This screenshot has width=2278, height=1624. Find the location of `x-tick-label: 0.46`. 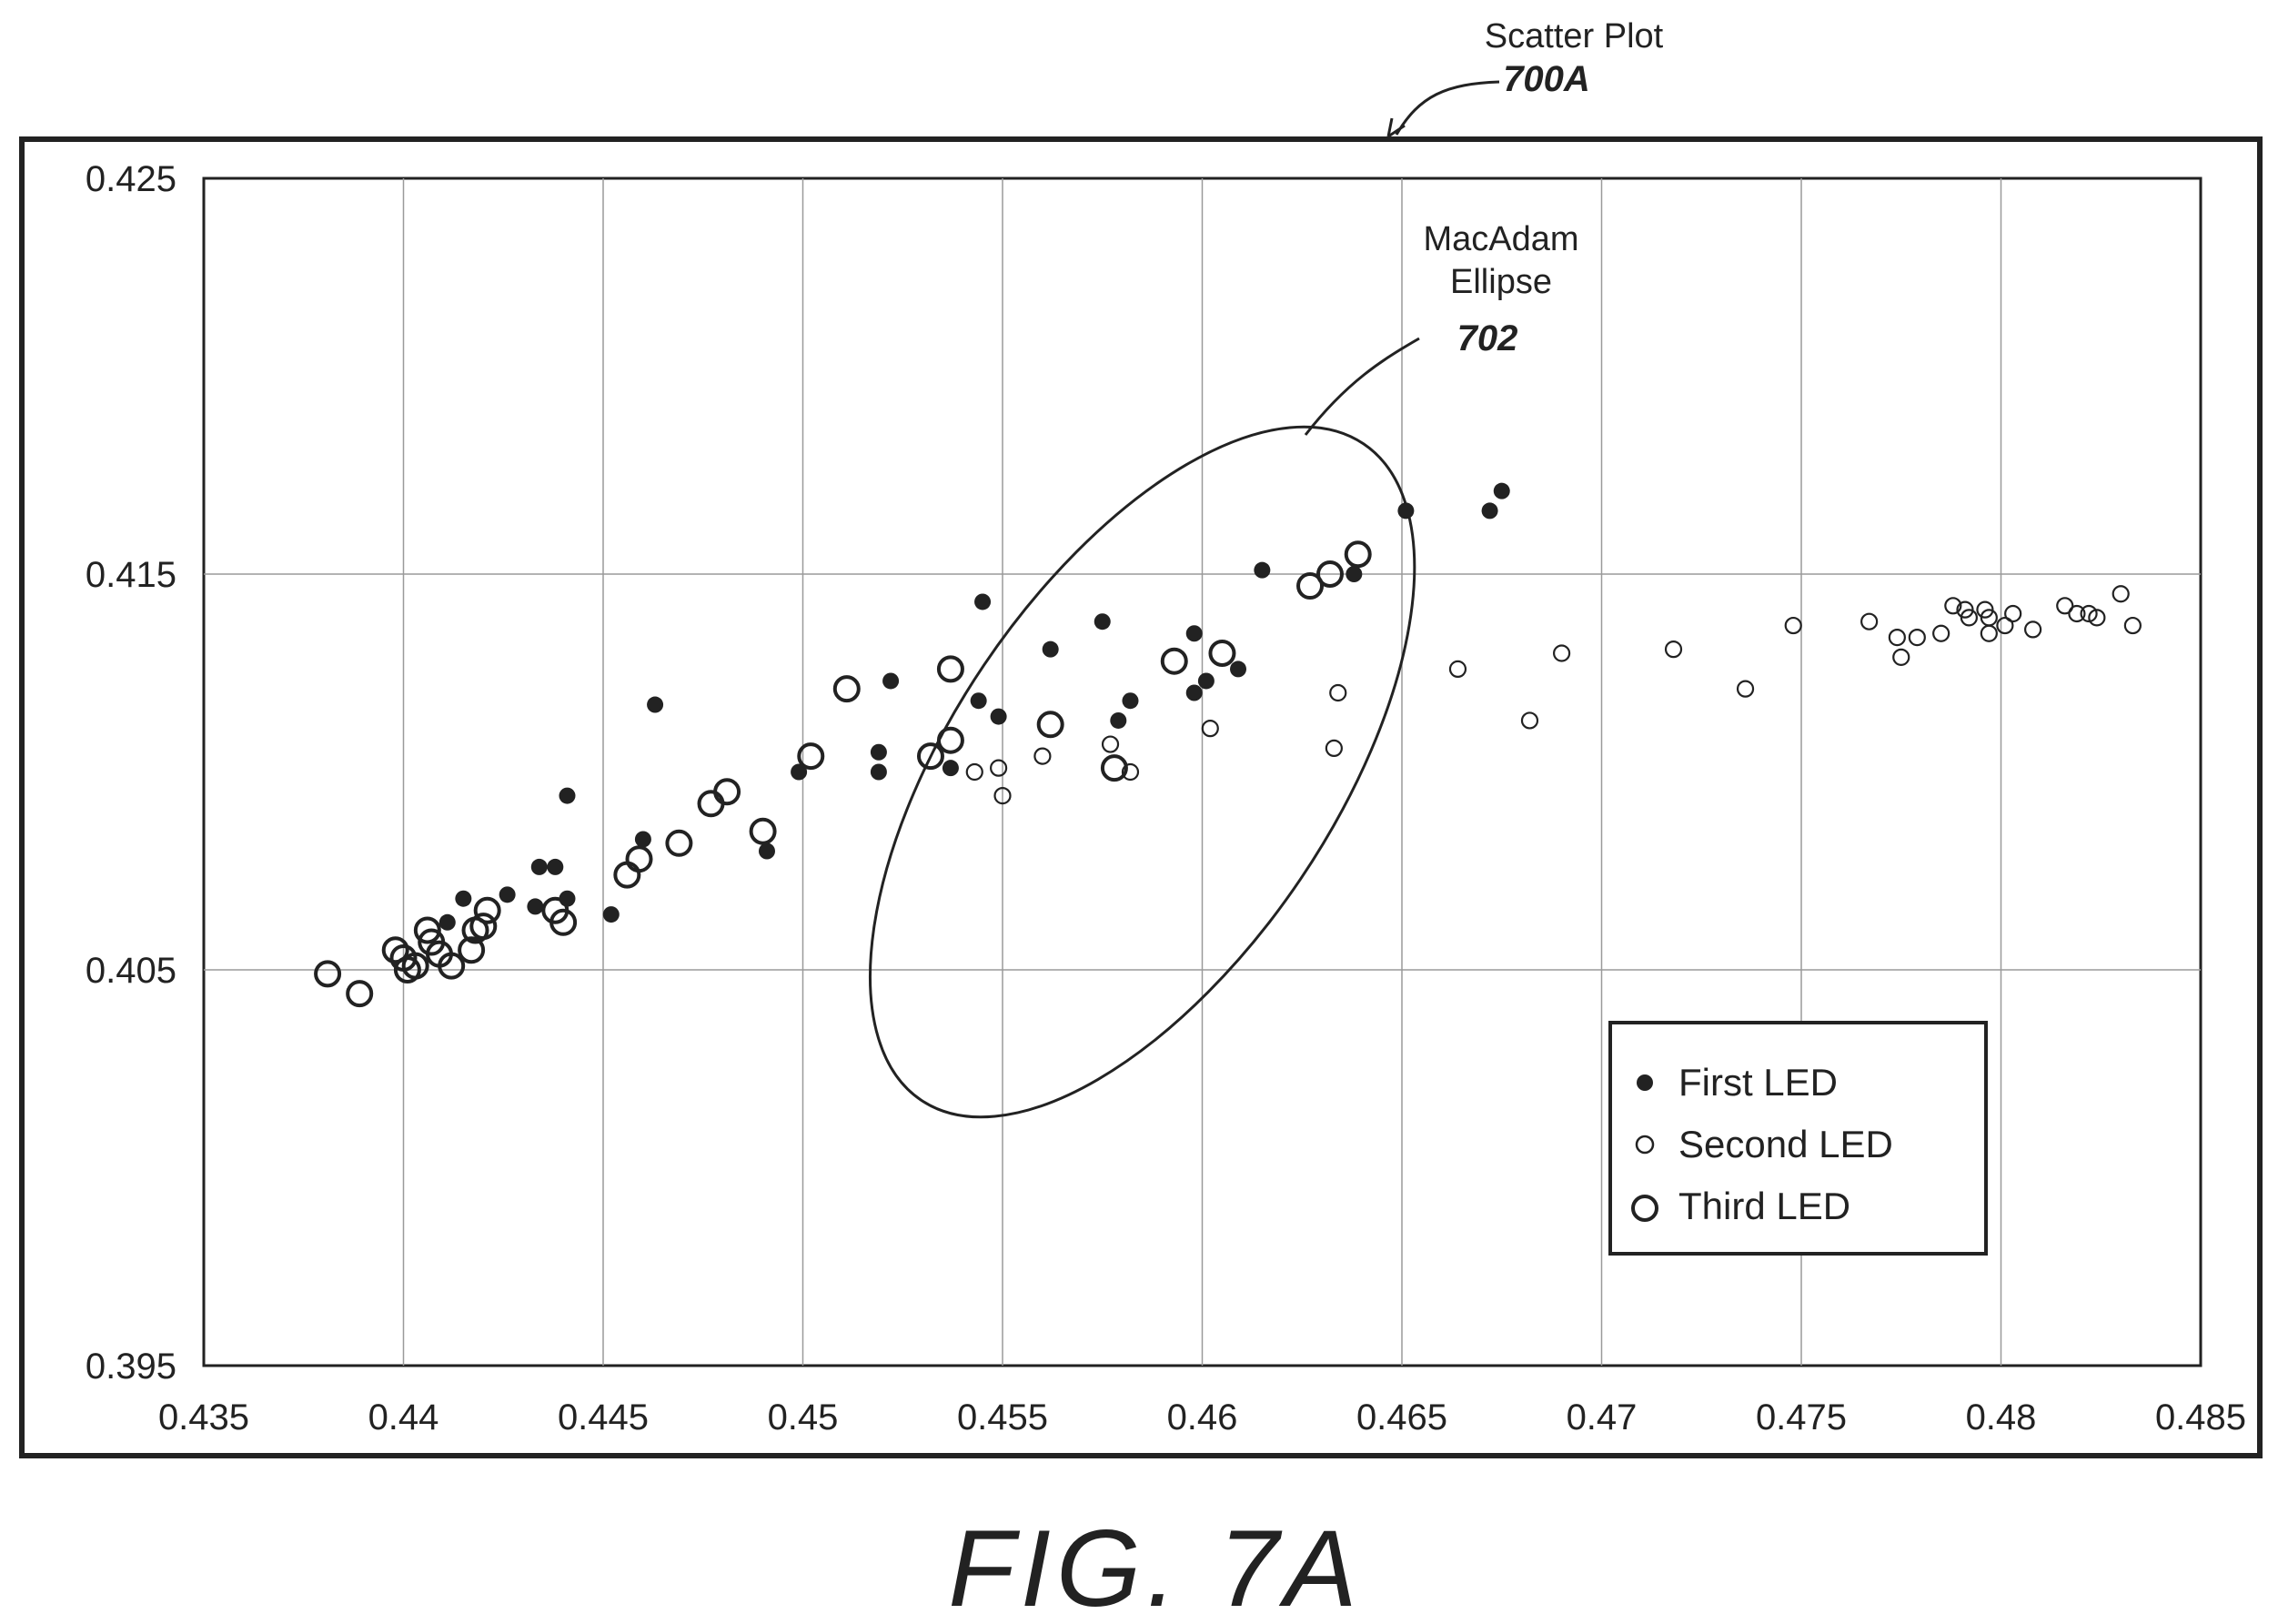

x-tick-label: 0.46 is located at coordinates (1202, 1417).